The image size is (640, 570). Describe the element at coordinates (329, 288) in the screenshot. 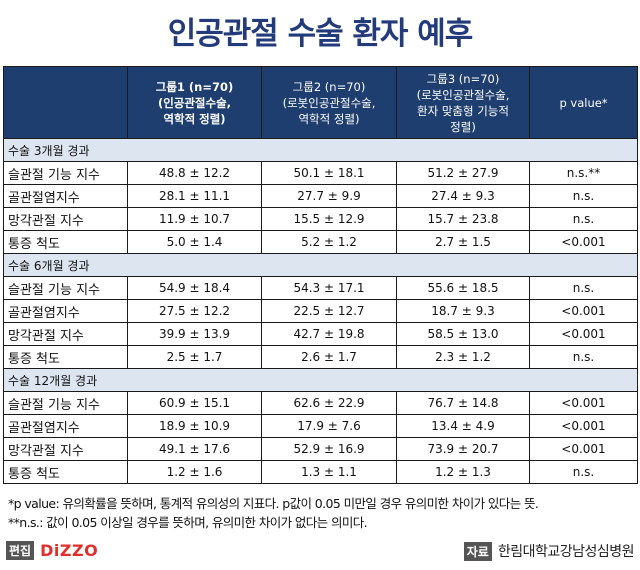

I see `group-2-cell: 54.3 ± 17.1` at that location.